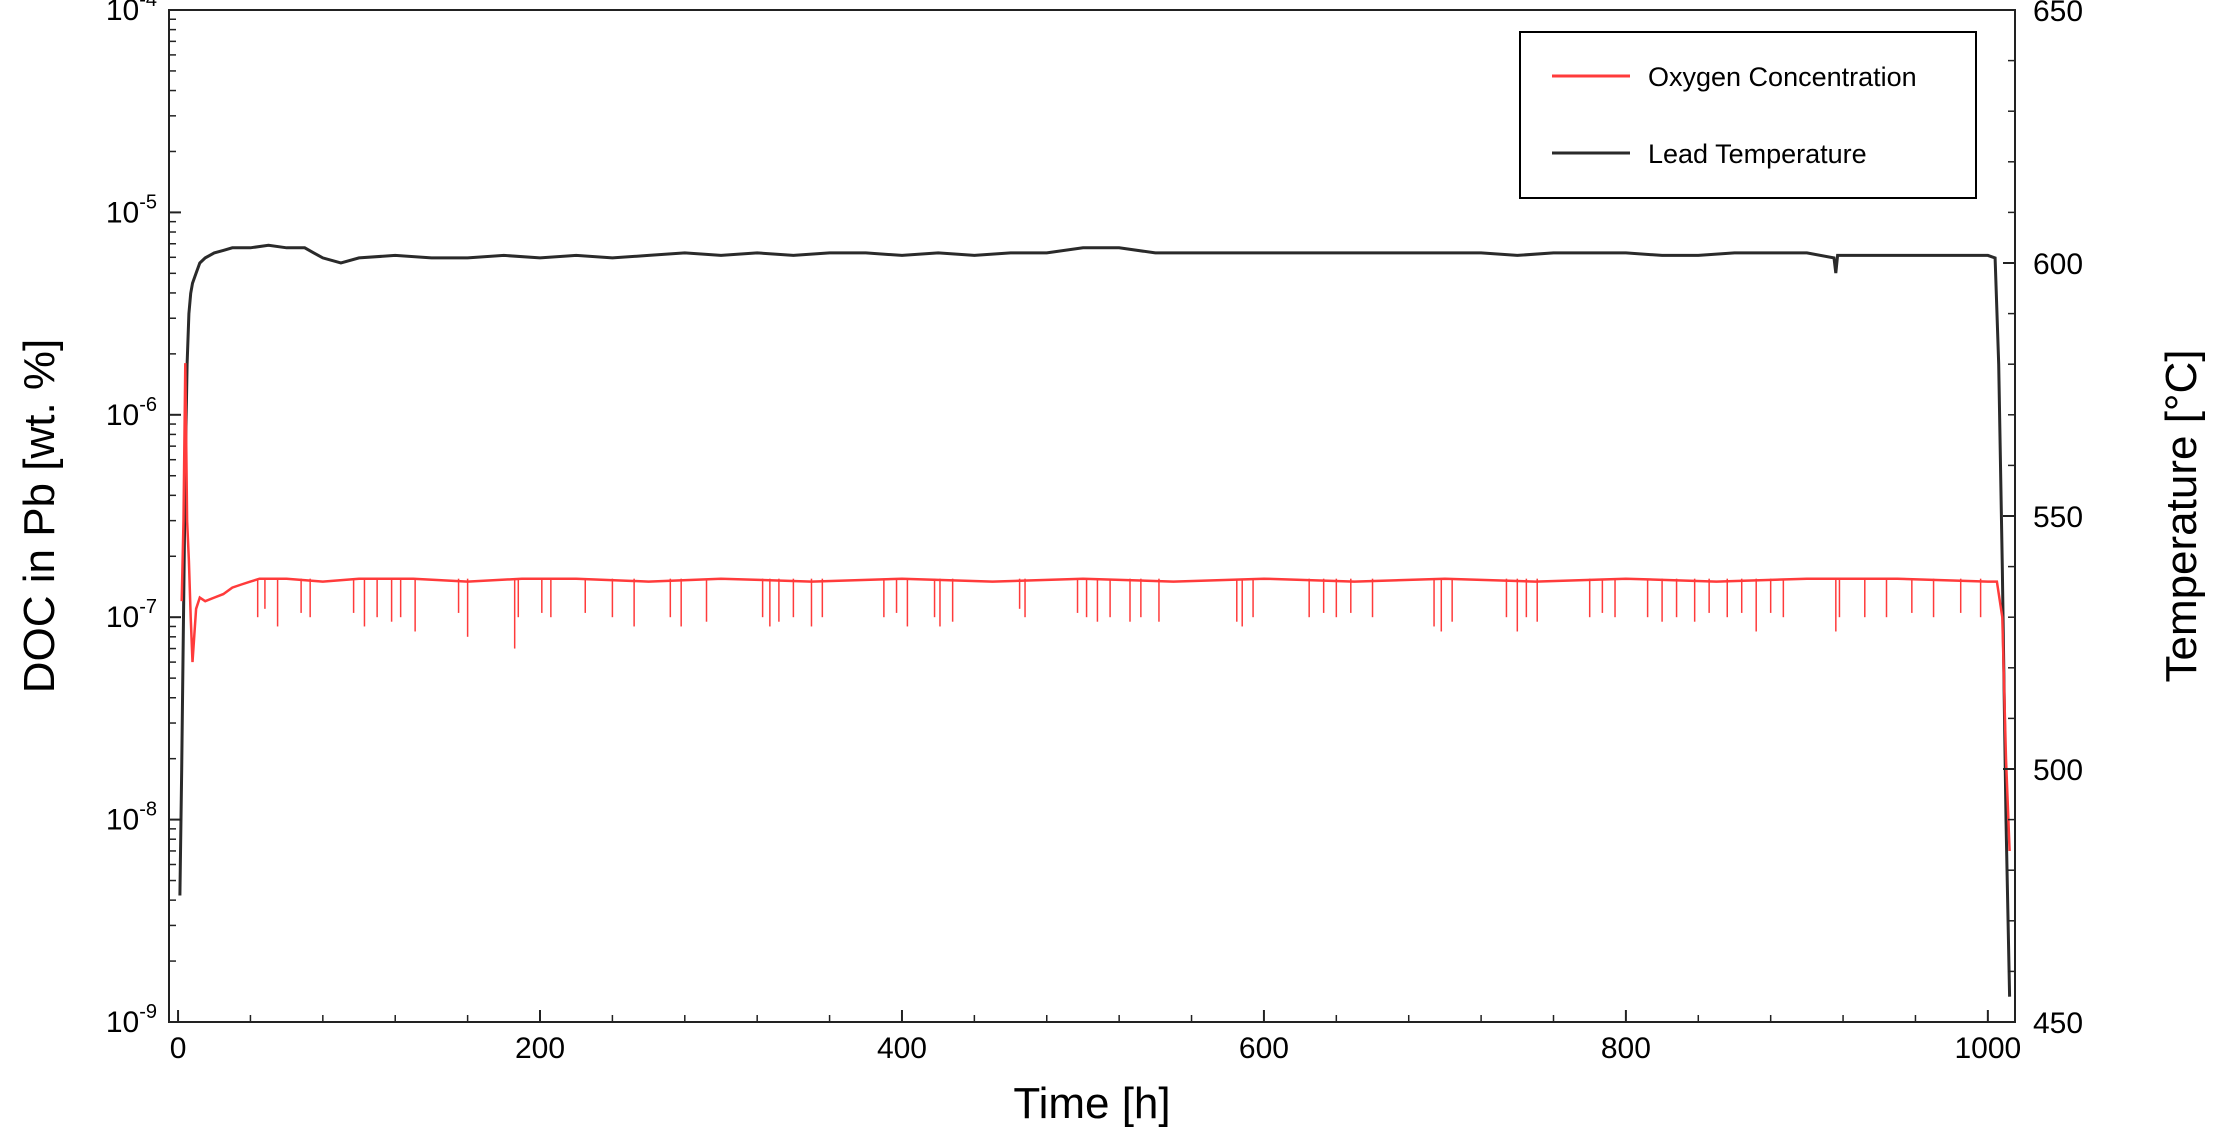  What do you see at coordinates (148, 1012) in the screenshot?
I see `y-tick-exponent: -9` at bounding box center [148, 1012].